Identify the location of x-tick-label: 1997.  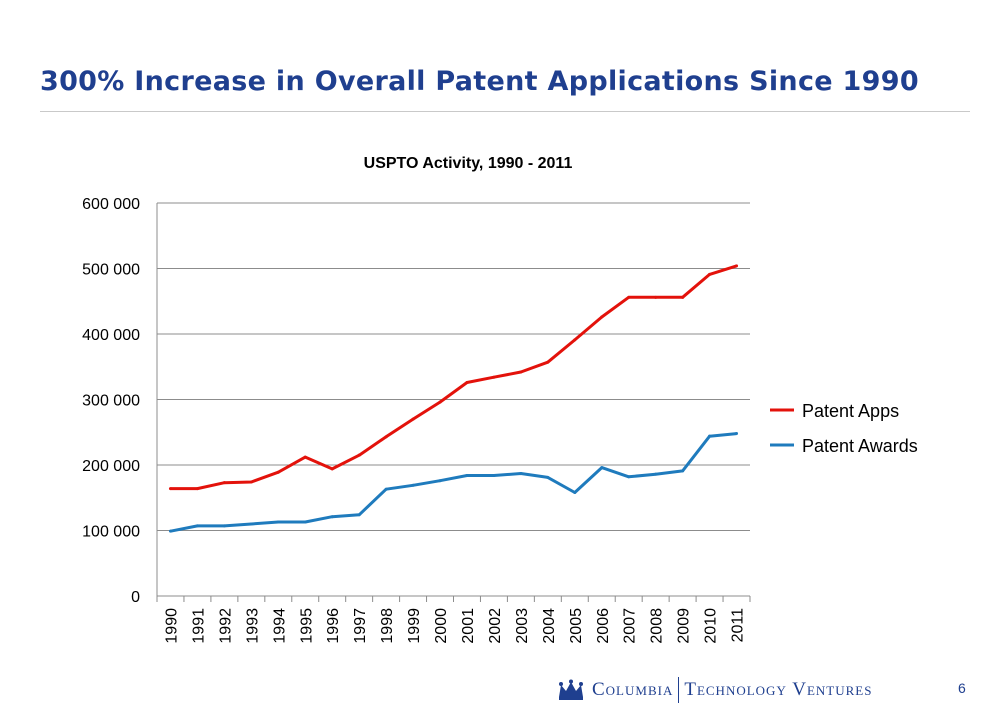
(360, 626).